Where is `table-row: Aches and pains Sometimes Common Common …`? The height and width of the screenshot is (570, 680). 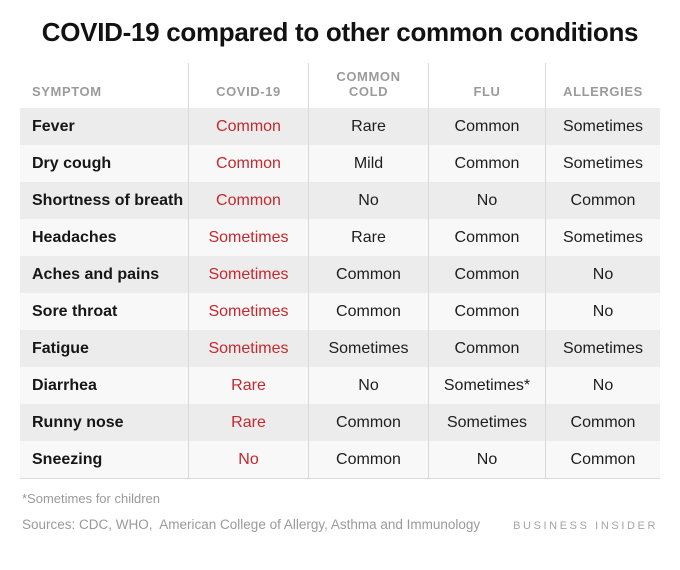 table-row: Aches and pains Sometimes Common Common … is located at coordinates (340, 274).